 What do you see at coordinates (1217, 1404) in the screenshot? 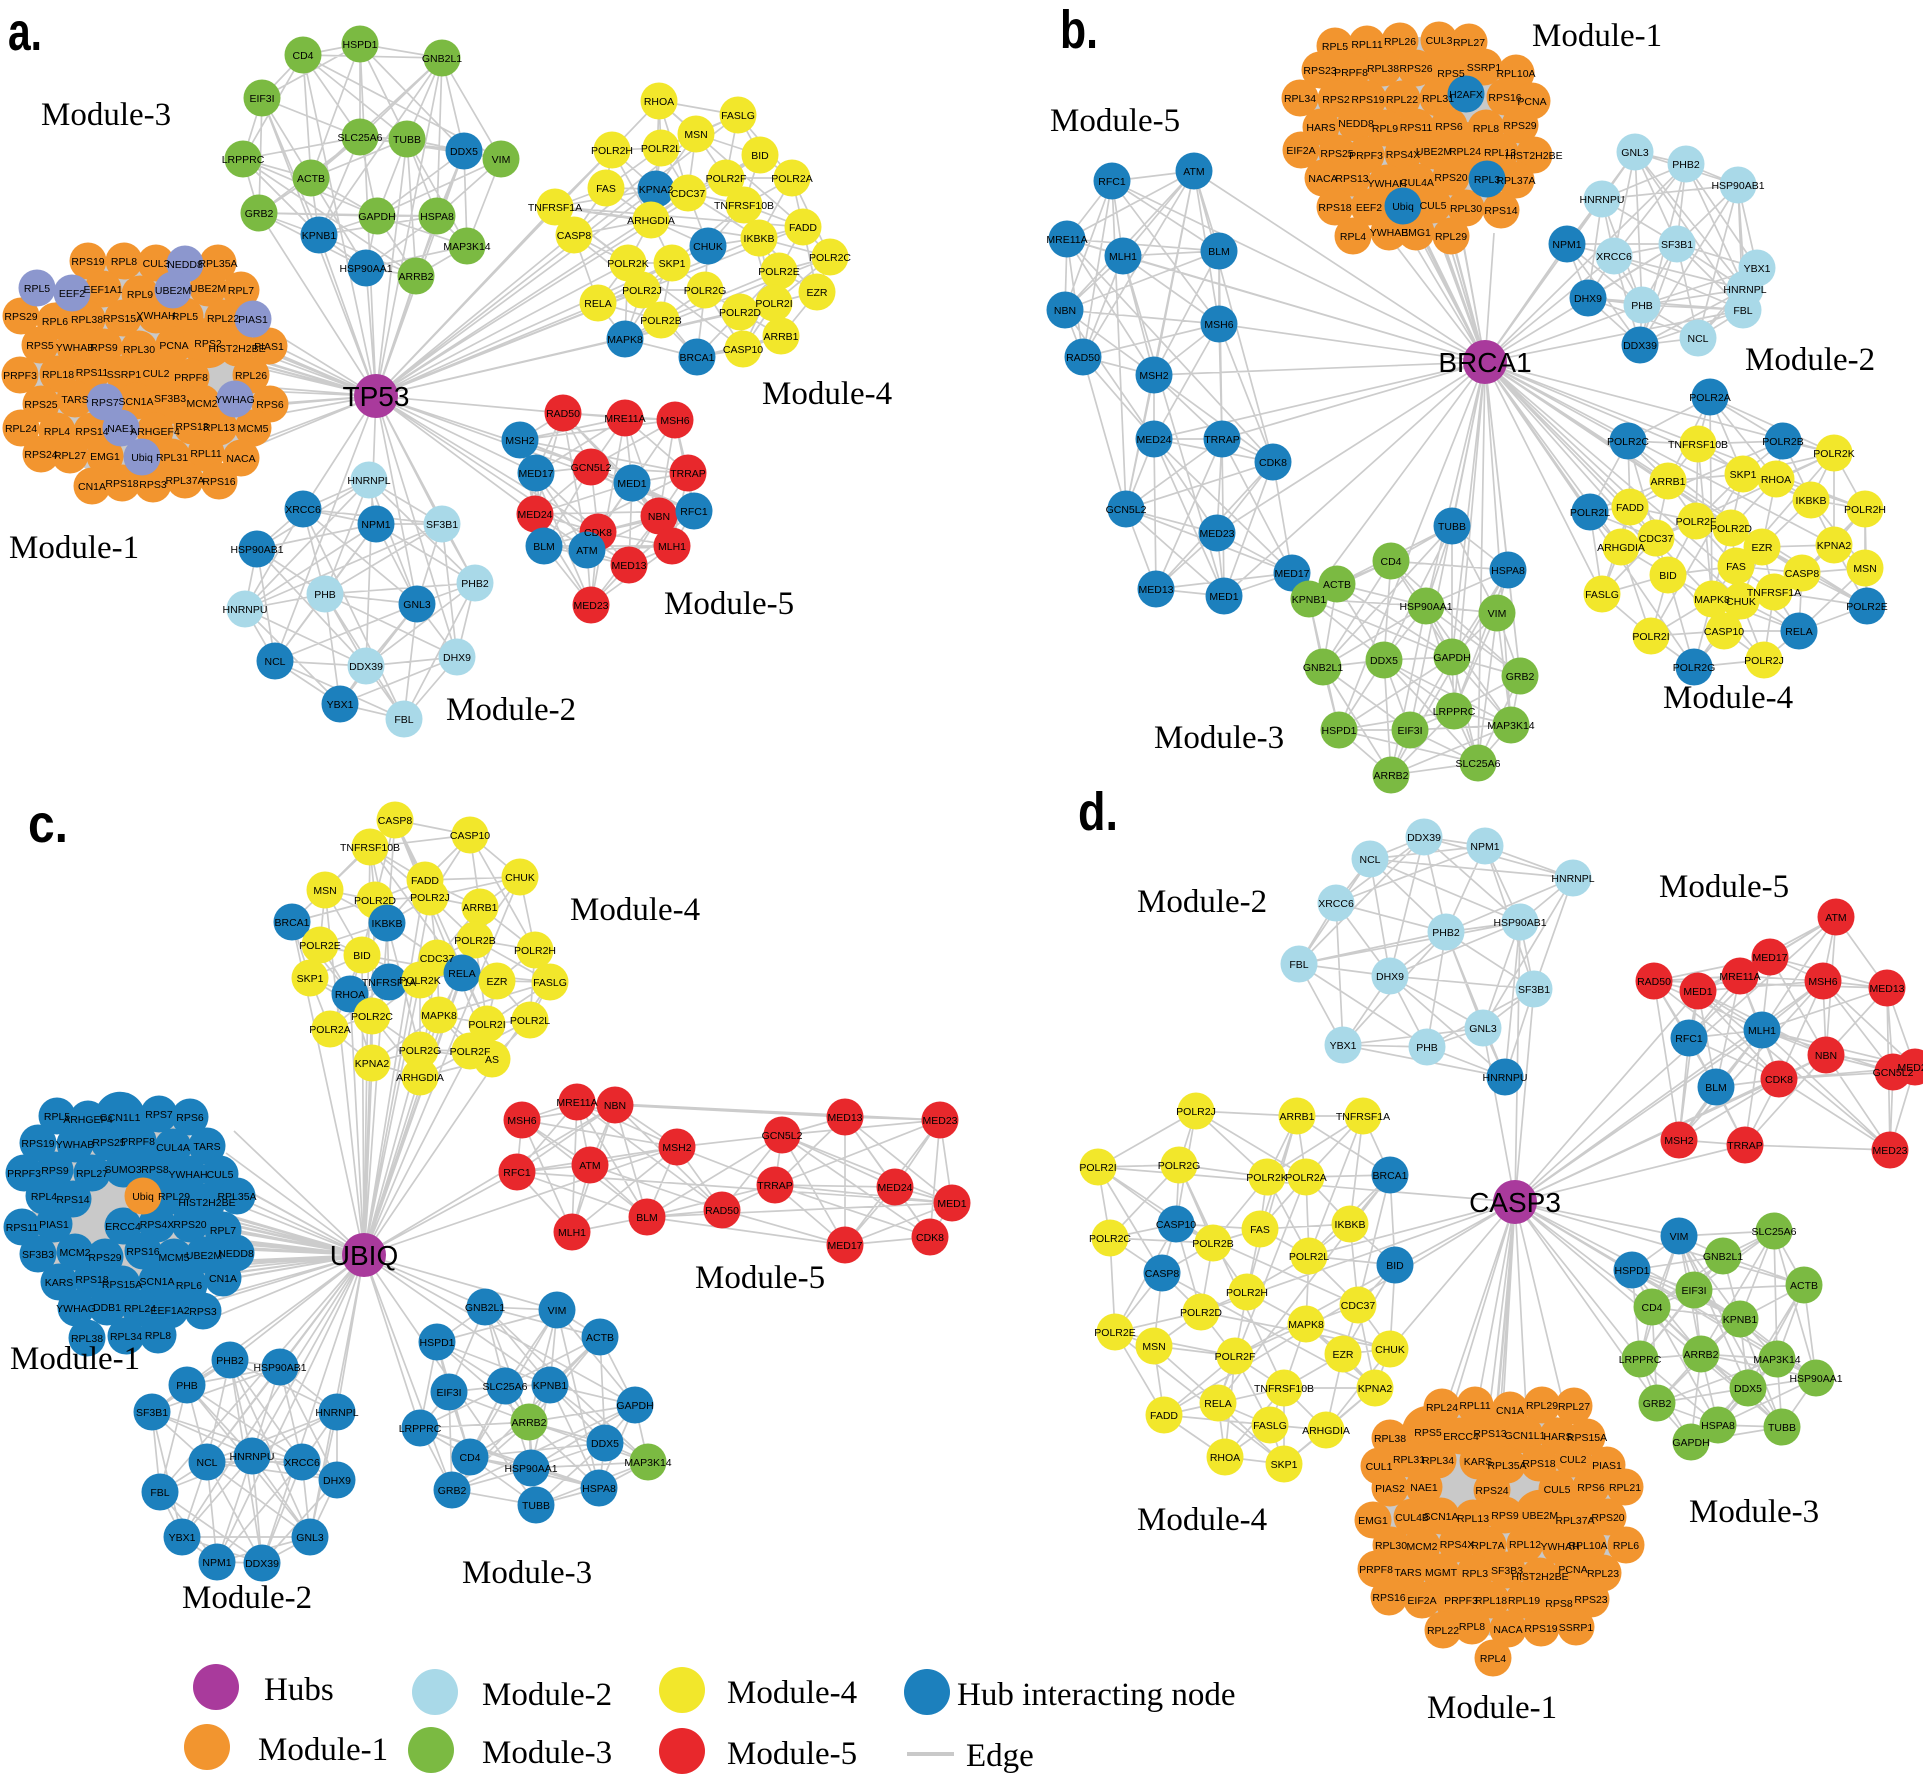
I see `svg-text: RELA` at bounding box center [1217, 1404].